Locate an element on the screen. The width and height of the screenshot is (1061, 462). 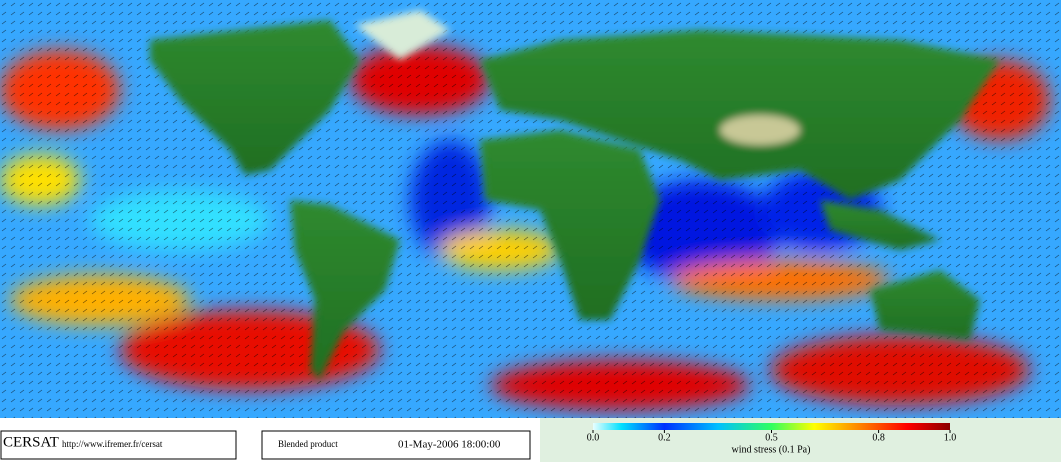
logo-box is located at coordinates (118, 445).